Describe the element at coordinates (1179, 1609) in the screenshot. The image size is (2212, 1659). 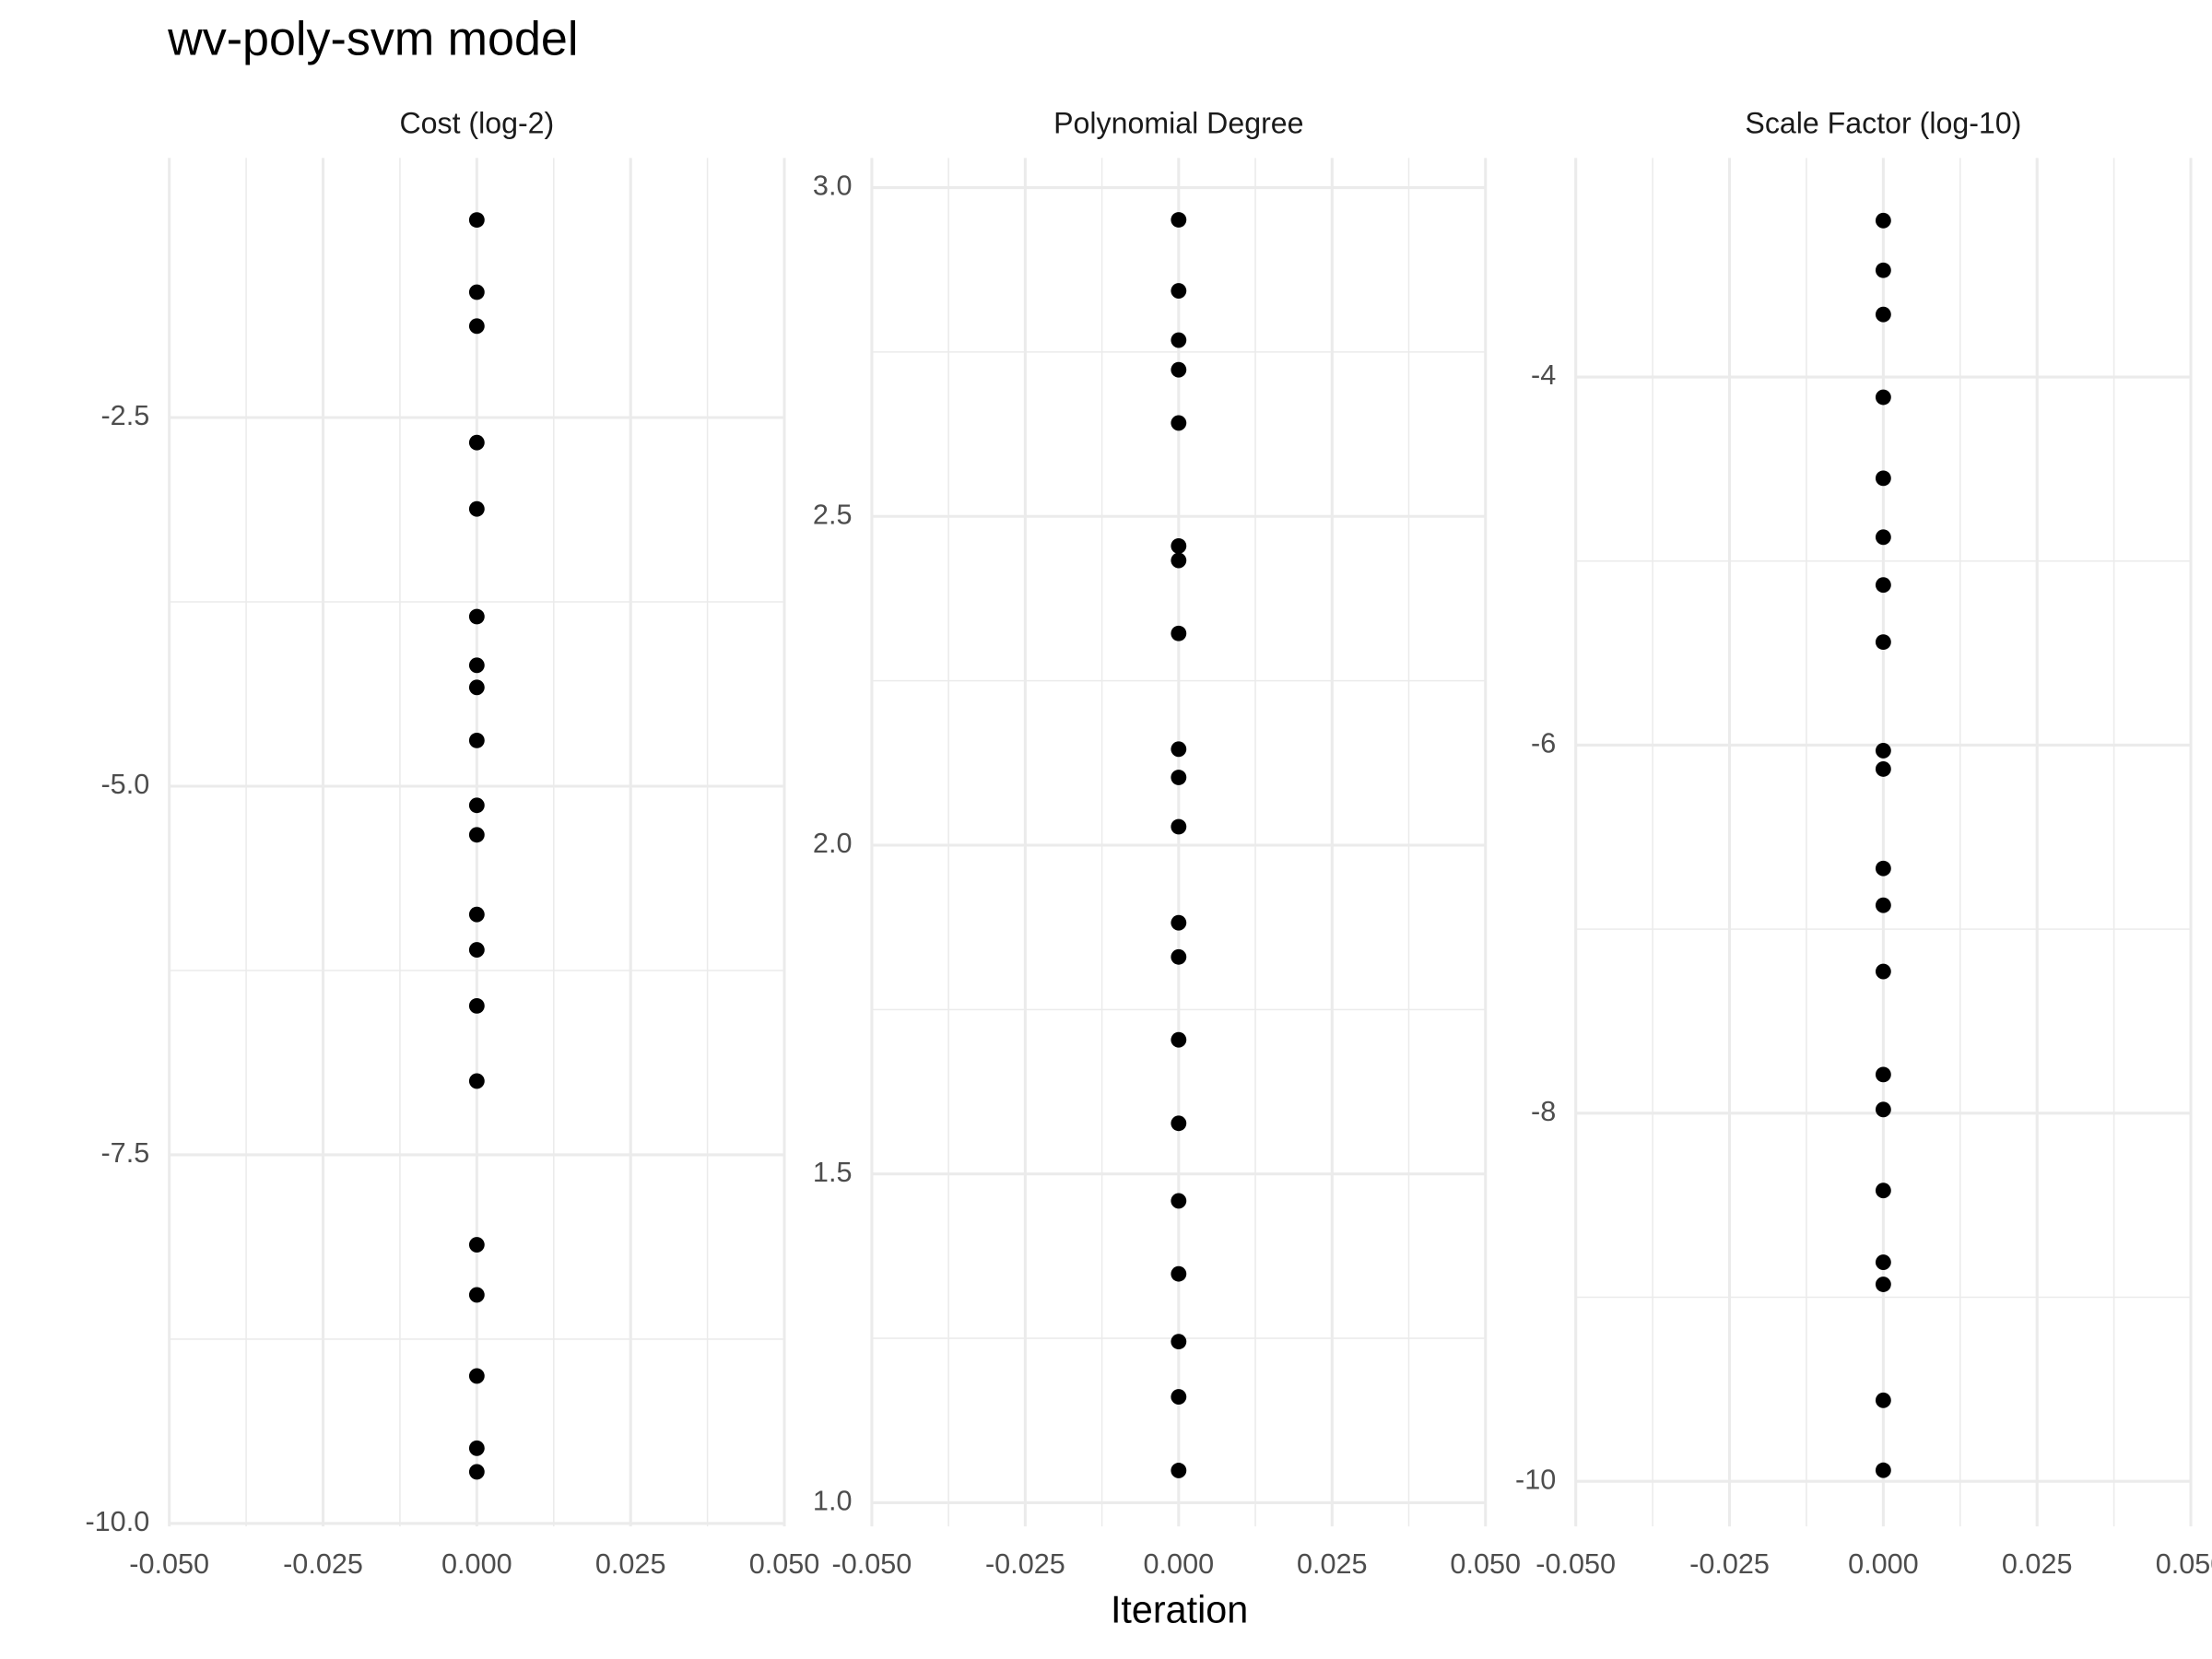
I see `x-axis-label: Iteration` at that location.